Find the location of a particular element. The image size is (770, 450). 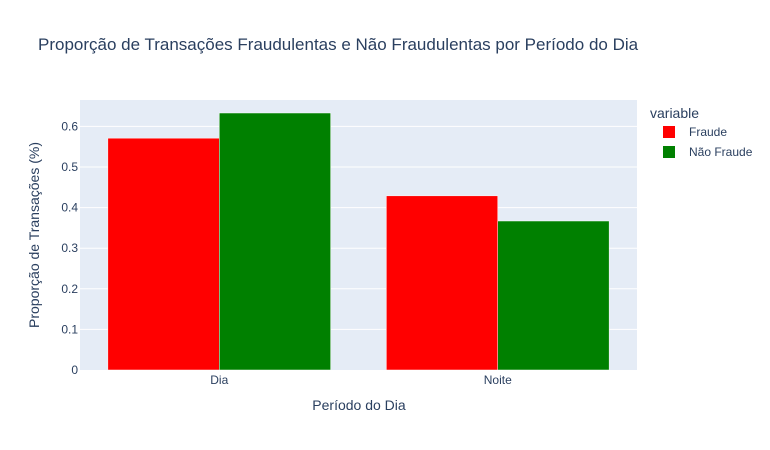

y-tick-label: 0.4 is located at coordinates (69, 208).